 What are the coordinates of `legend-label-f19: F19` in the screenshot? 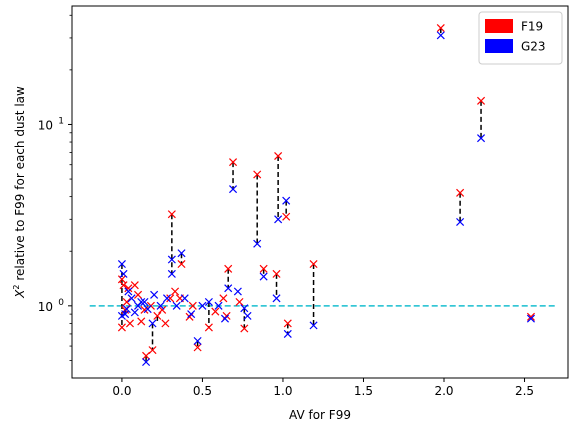 It's located at (532, 27).